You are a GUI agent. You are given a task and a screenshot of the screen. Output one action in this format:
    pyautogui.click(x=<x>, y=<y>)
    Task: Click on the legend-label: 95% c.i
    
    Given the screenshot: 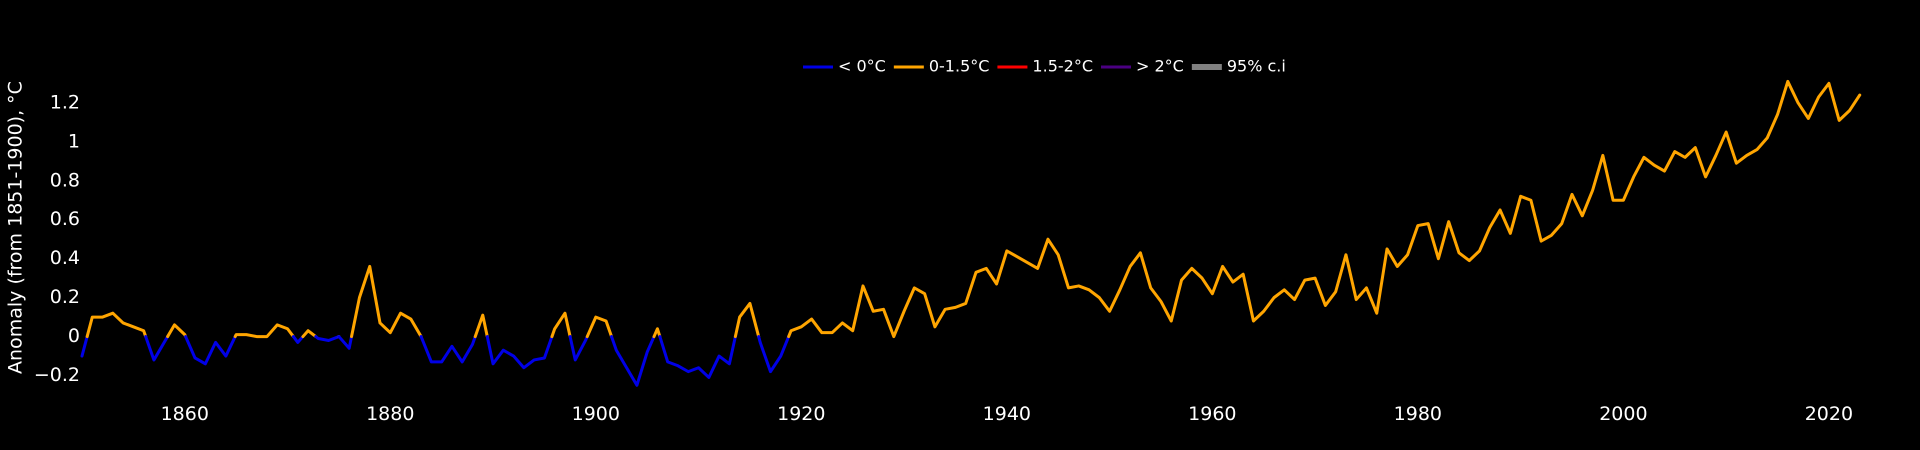 What is the action you would take?
    pyautogui.click(x=1256, y=66)
    